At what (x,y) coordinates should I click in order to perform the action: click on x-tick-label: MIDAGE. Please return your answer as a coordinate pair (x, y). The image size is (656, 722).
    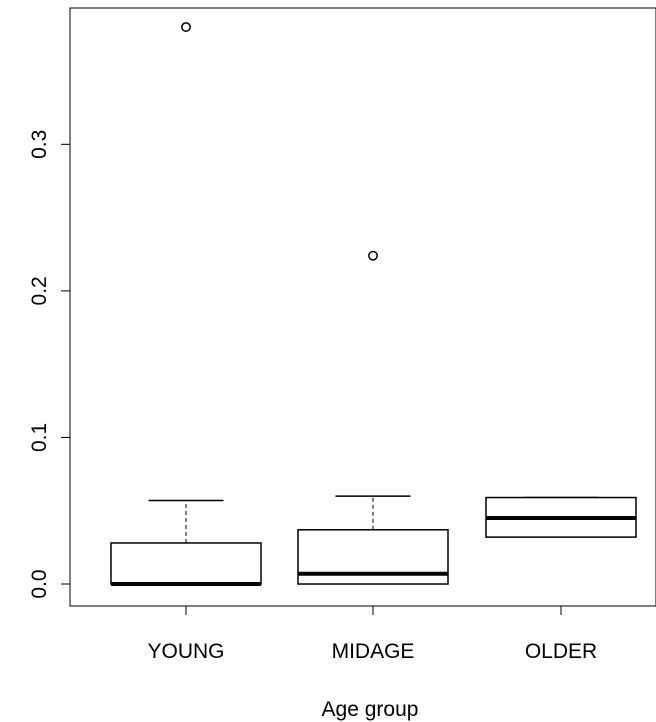
    Looking at the image, I should click on (373, 651).